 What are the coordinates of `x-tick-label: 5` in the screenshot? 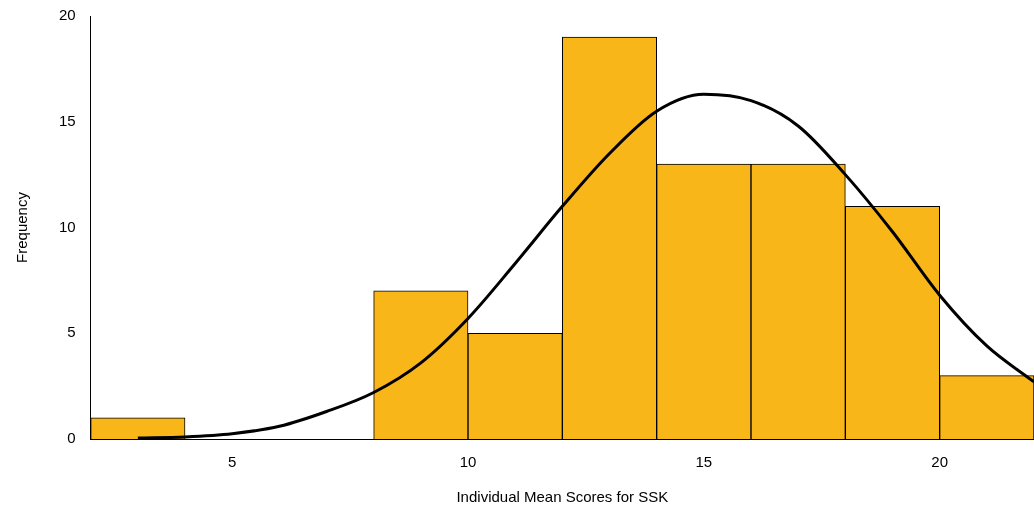 It's located at (232, 462).